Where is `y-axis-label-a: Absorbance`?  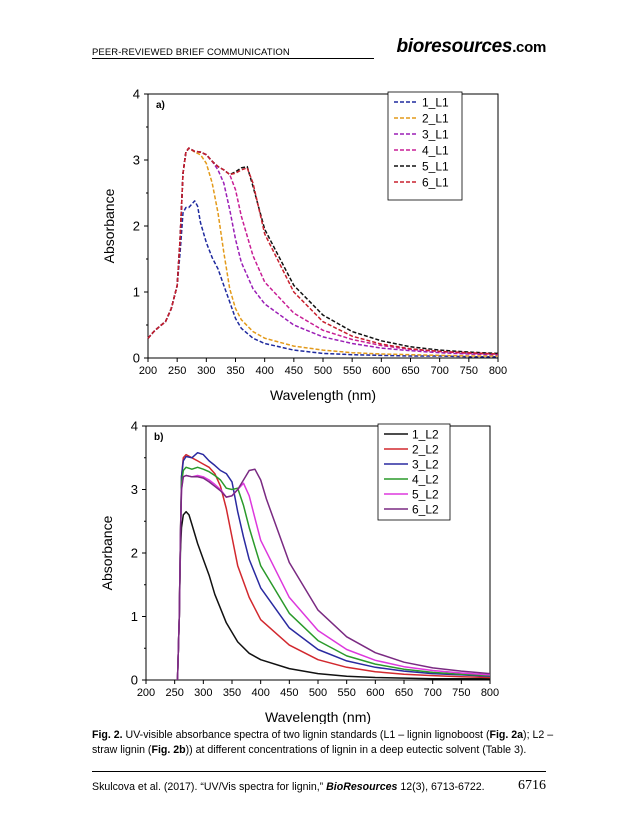
y-axis-label-a: Absorbance is located at coordinates (109, 225).